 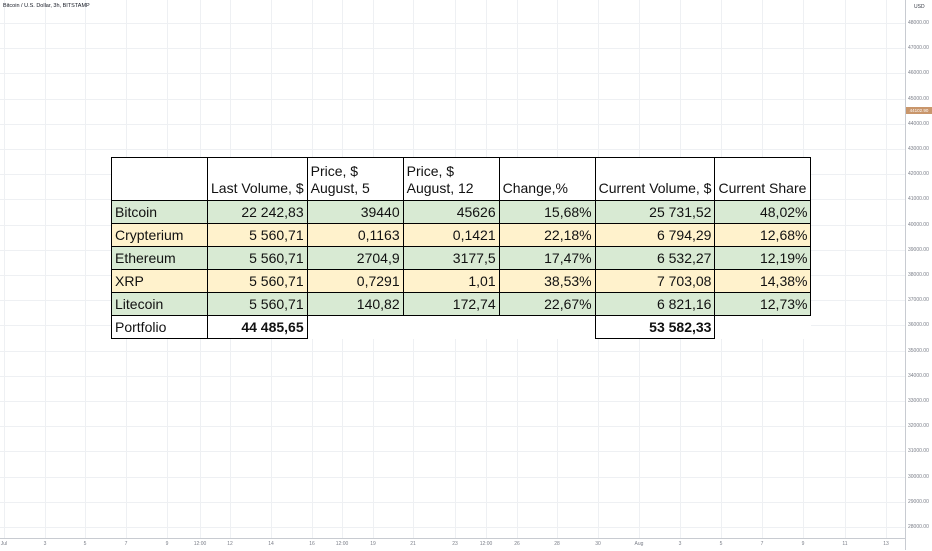 I want to click on asset-name-cell: Litecoin, so click(x=159, y=304).